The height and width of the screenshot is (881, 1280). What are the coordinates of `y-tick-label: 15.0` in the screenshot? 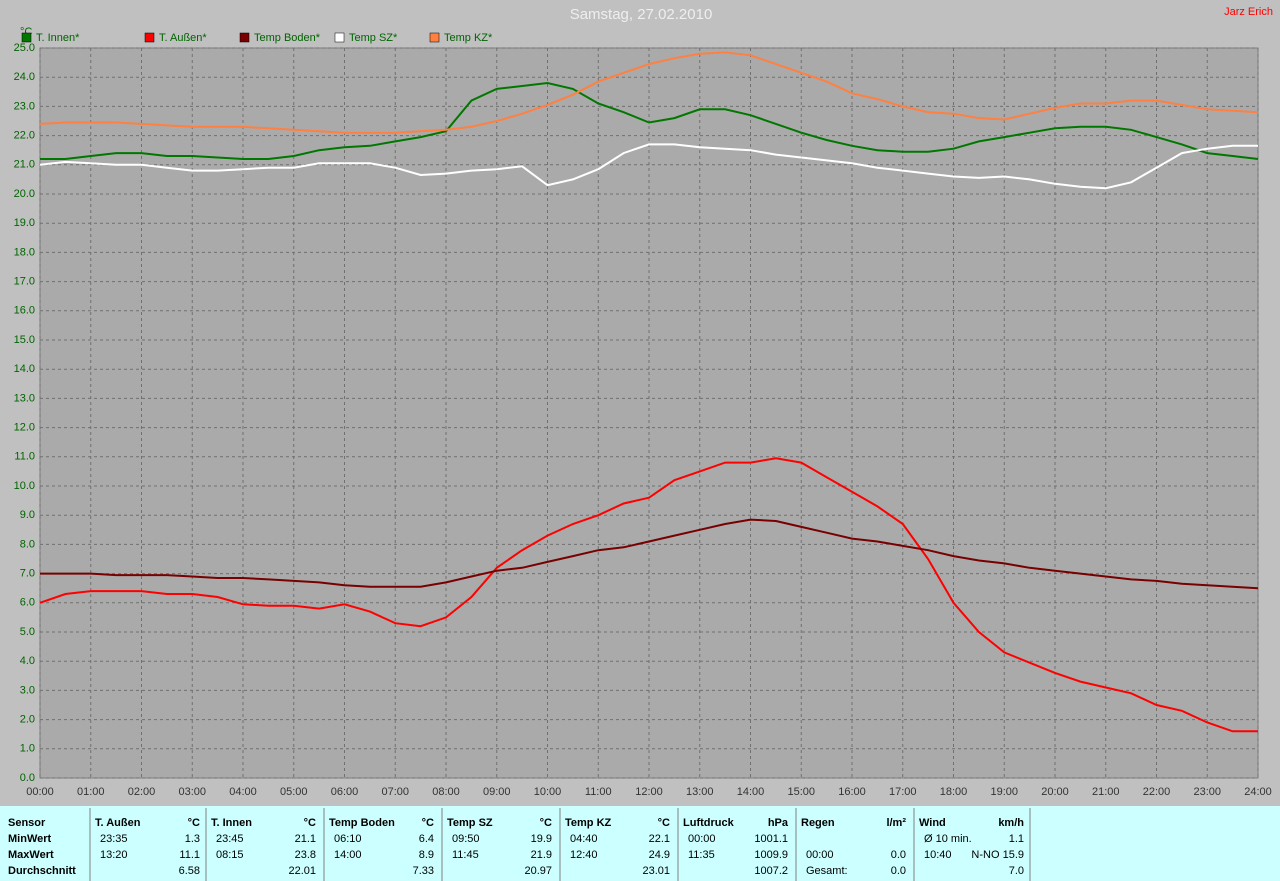 It's located at (24, 340).